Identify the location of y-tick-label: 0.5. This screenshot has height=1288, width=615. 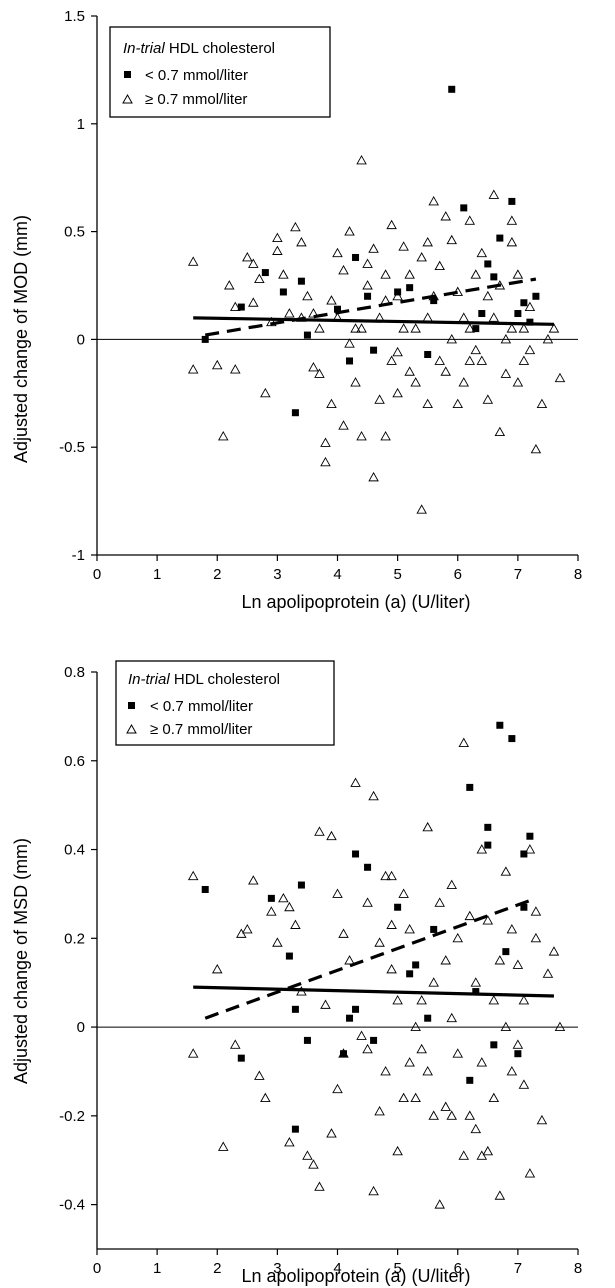
(74, 232).